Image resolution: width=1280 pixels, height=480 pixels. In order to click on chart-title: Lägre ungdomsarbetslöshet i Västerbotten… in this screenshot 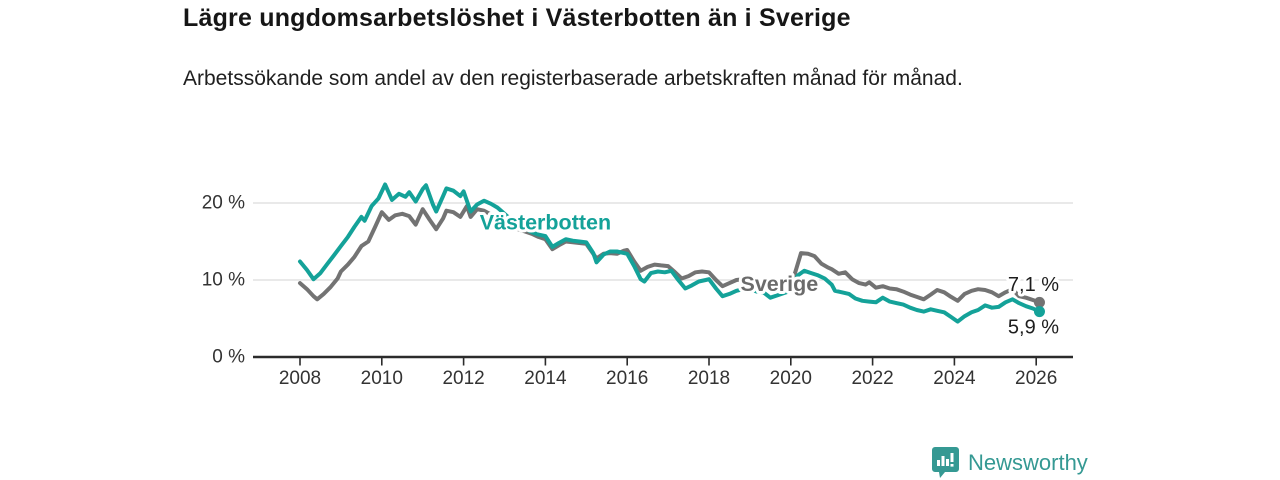, I will do `click(517, 18)`.